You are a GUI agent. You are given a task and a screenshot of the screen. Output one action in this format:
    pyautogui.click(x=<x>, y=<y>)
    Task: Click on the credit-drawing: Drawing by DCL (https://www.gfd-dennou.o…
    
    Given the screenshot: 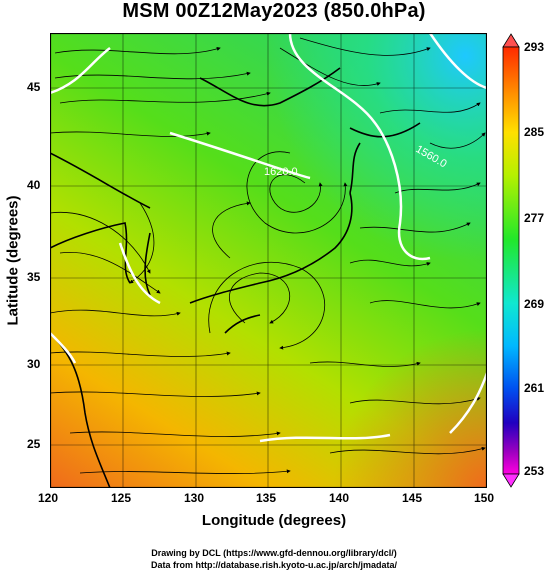 What is the action you would take?
    pyautogui.click(x=274, y=553)
    